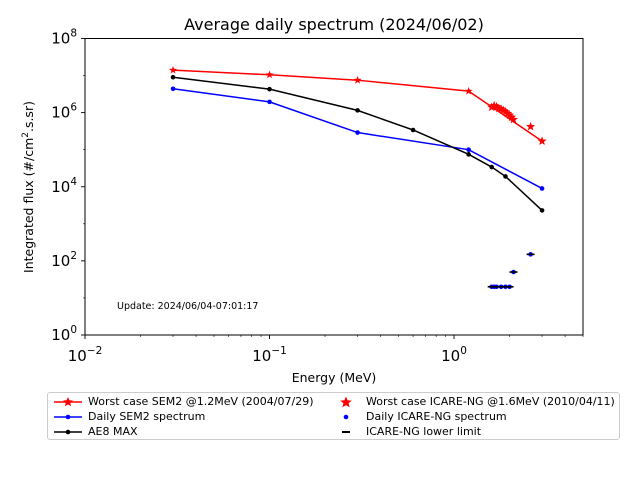 Image resolution: width=640 pixels, height=480 pixels. Describe the element at coordinates (64, 38) in the screenshot. I see `y-tick-label: 10⁸` at that location.